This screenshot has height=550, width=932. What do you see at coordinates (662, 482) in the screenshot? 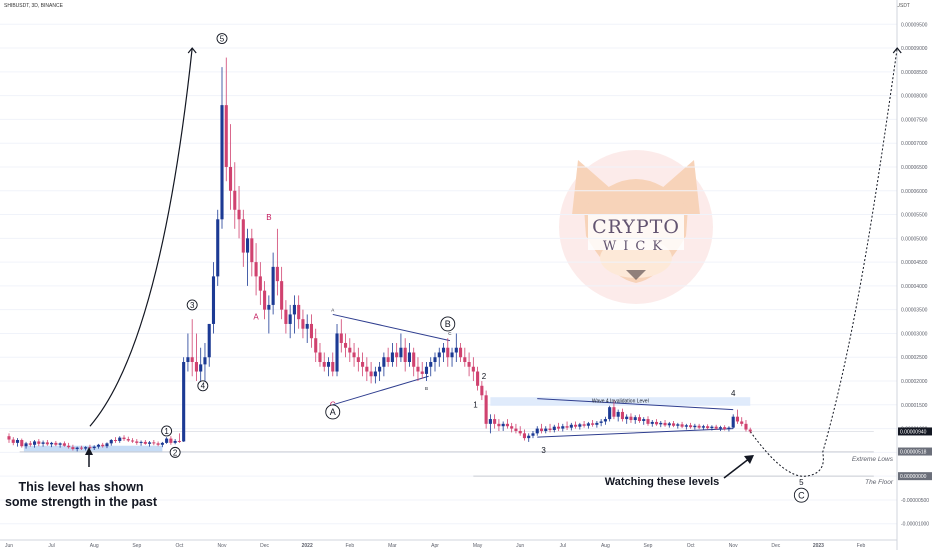
I see `watching-annotation: Watching these levels` at bounding box center [662, 482].